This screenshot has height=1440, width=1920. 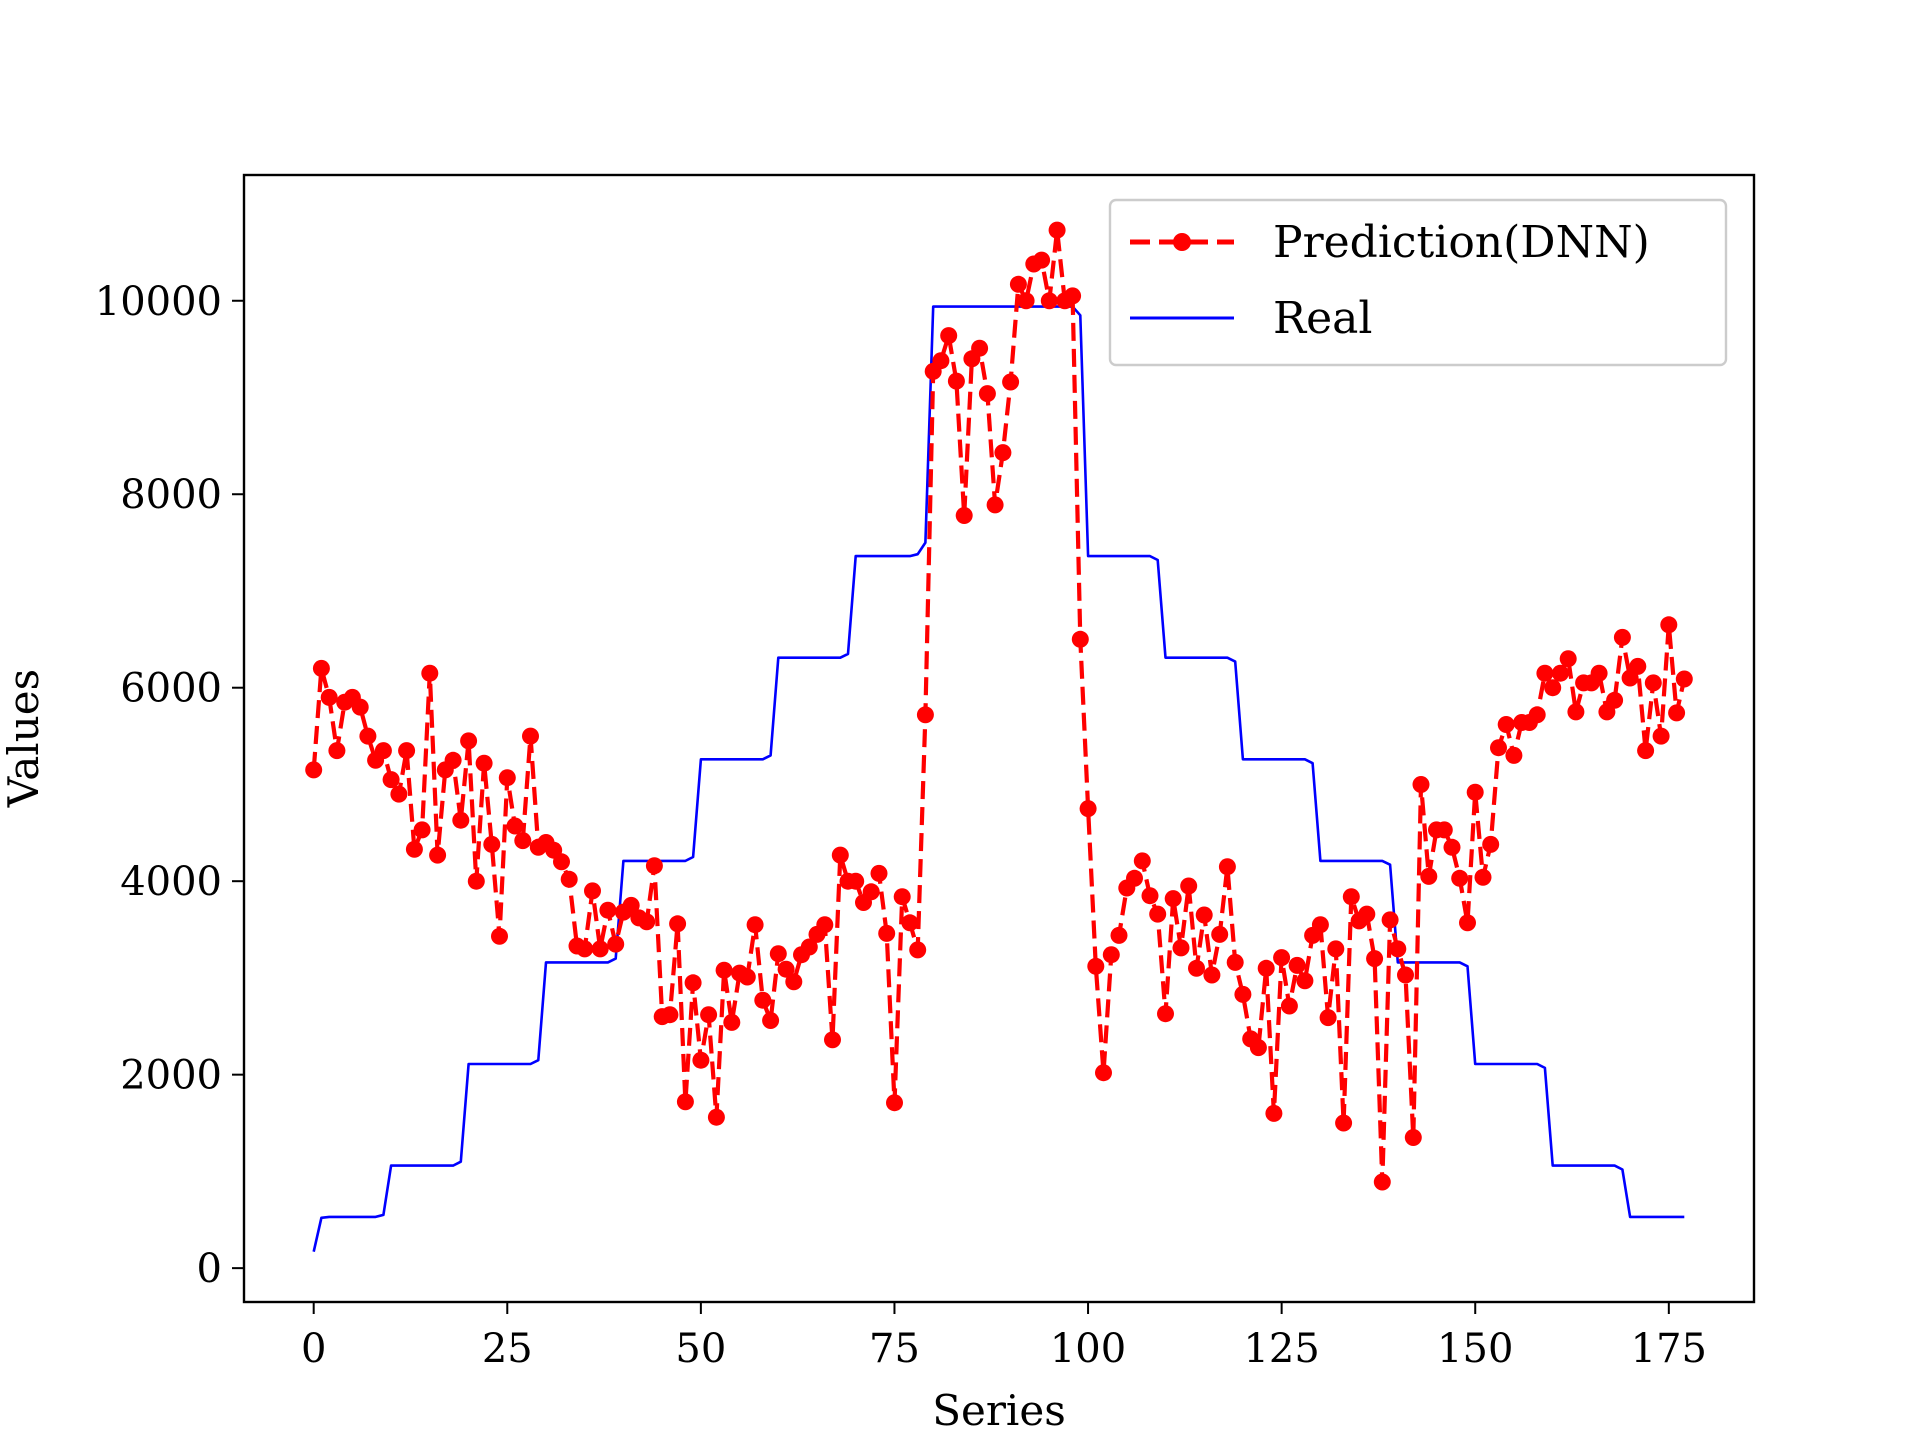 I want to click on y-tick-label: 2000, so click(x=171, y=1076).